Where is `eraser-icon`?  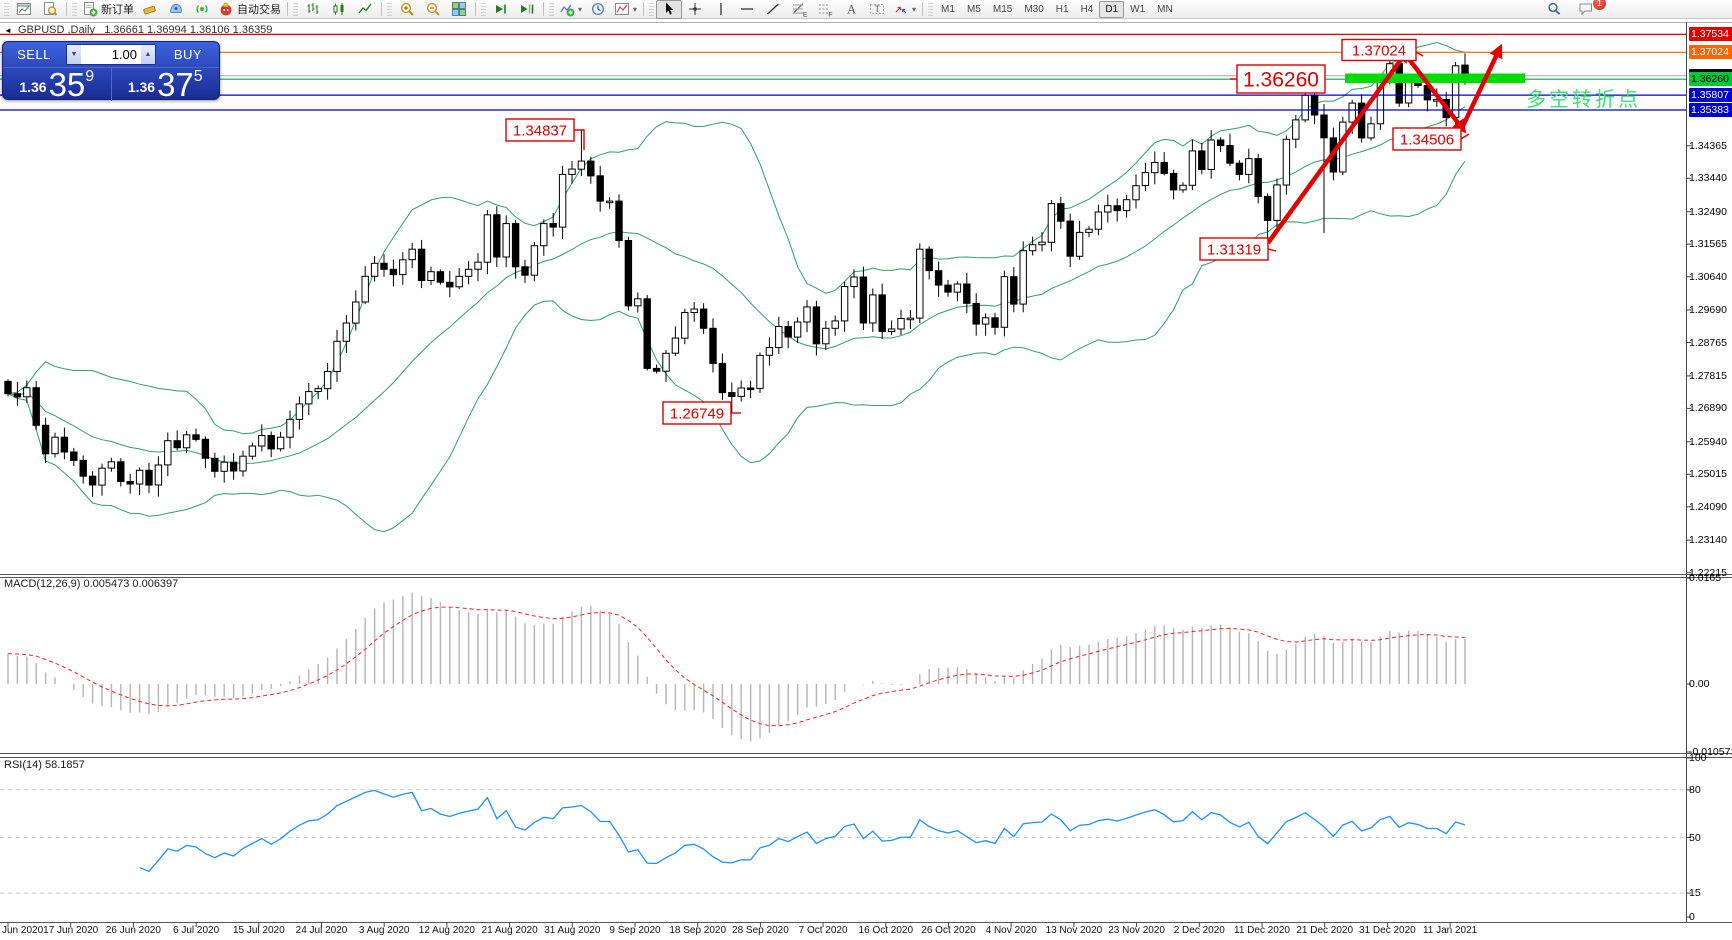
eraser-icon is located at coordinates (150, 9).